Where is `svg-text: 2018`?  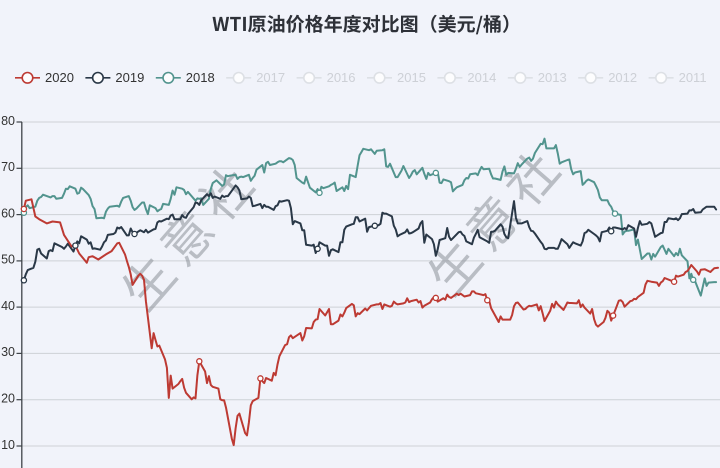 svg-text: 2018 is located at coordinates (200, 77).